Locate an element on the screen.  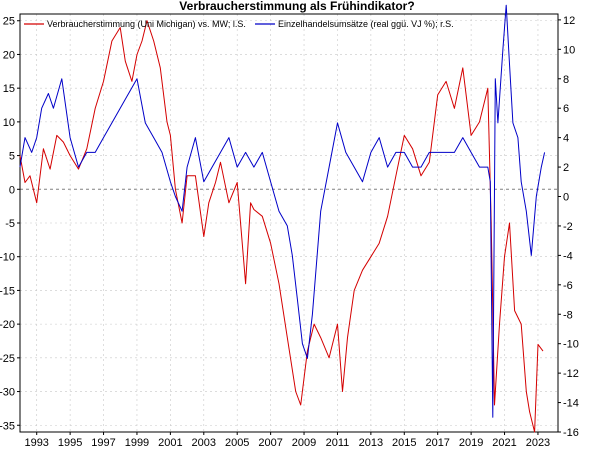
x-tick-label: 2013 is located at coordinates (371, 443).